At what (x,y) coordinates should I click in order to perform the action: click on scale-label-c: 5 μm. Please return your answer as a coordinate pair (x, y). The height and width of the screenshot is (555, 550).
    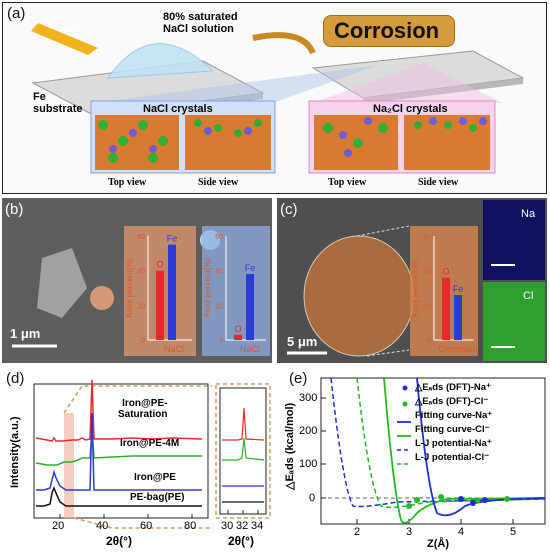
    Looking at the image, I should click on (302, 341).